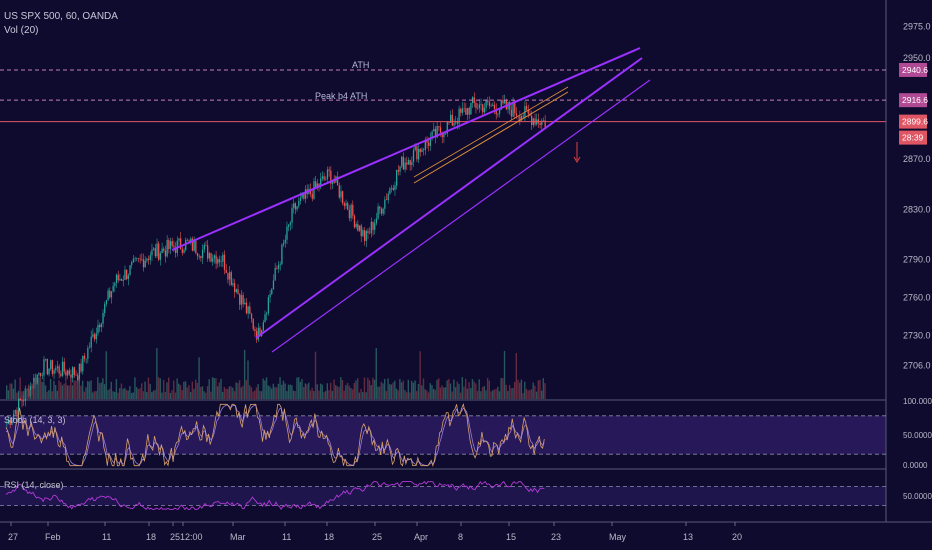  What do you see at coordinates (917, 366) in the screenshot?
I see `y-tick-label: 2706.0` at bounding box center [917, 366].